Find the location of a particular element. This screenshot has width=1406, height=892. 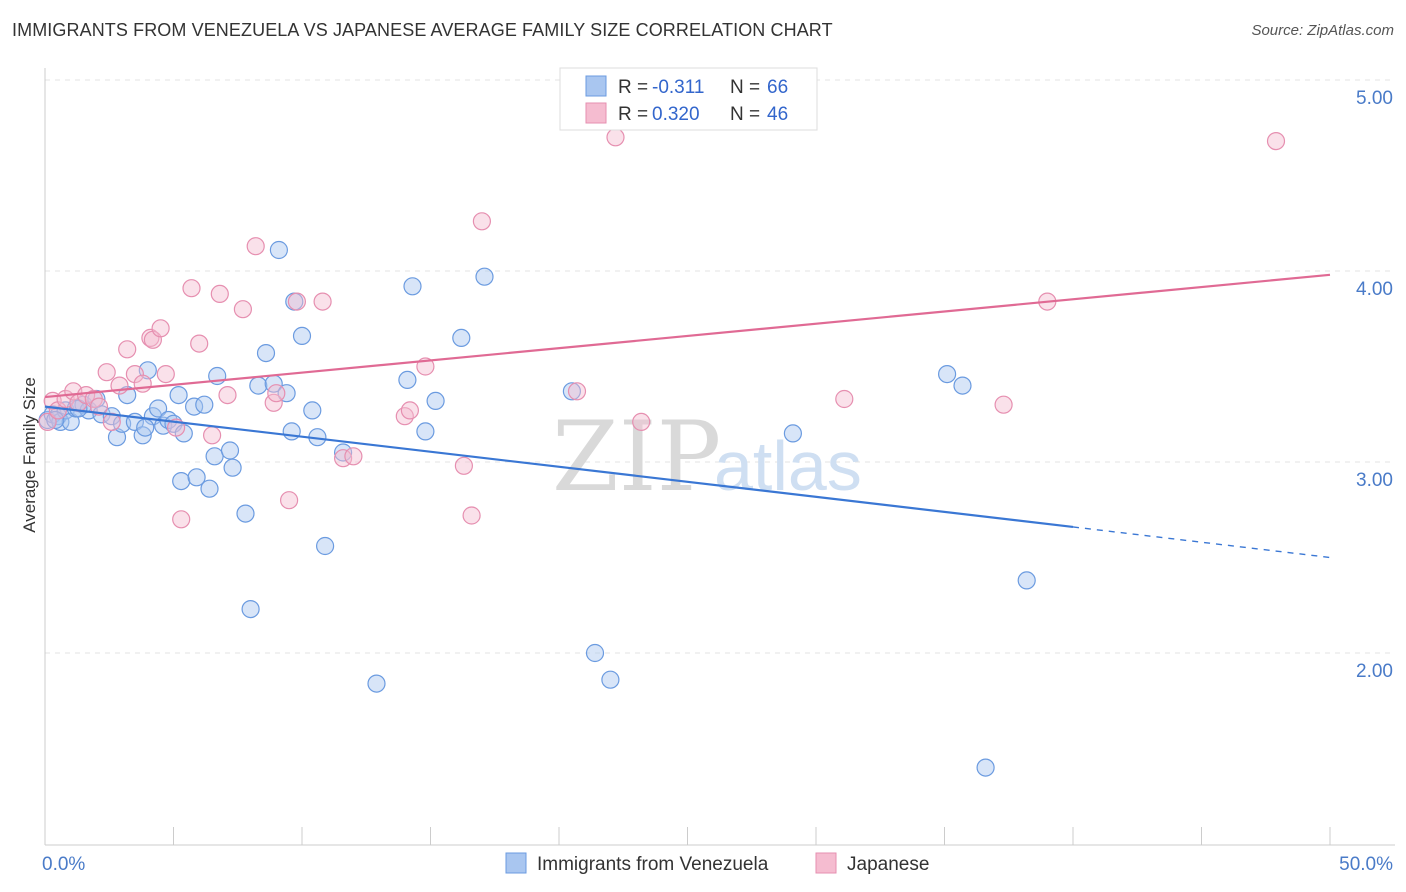

legend-n-value-1: 66 is located at coordinates (777, 87).